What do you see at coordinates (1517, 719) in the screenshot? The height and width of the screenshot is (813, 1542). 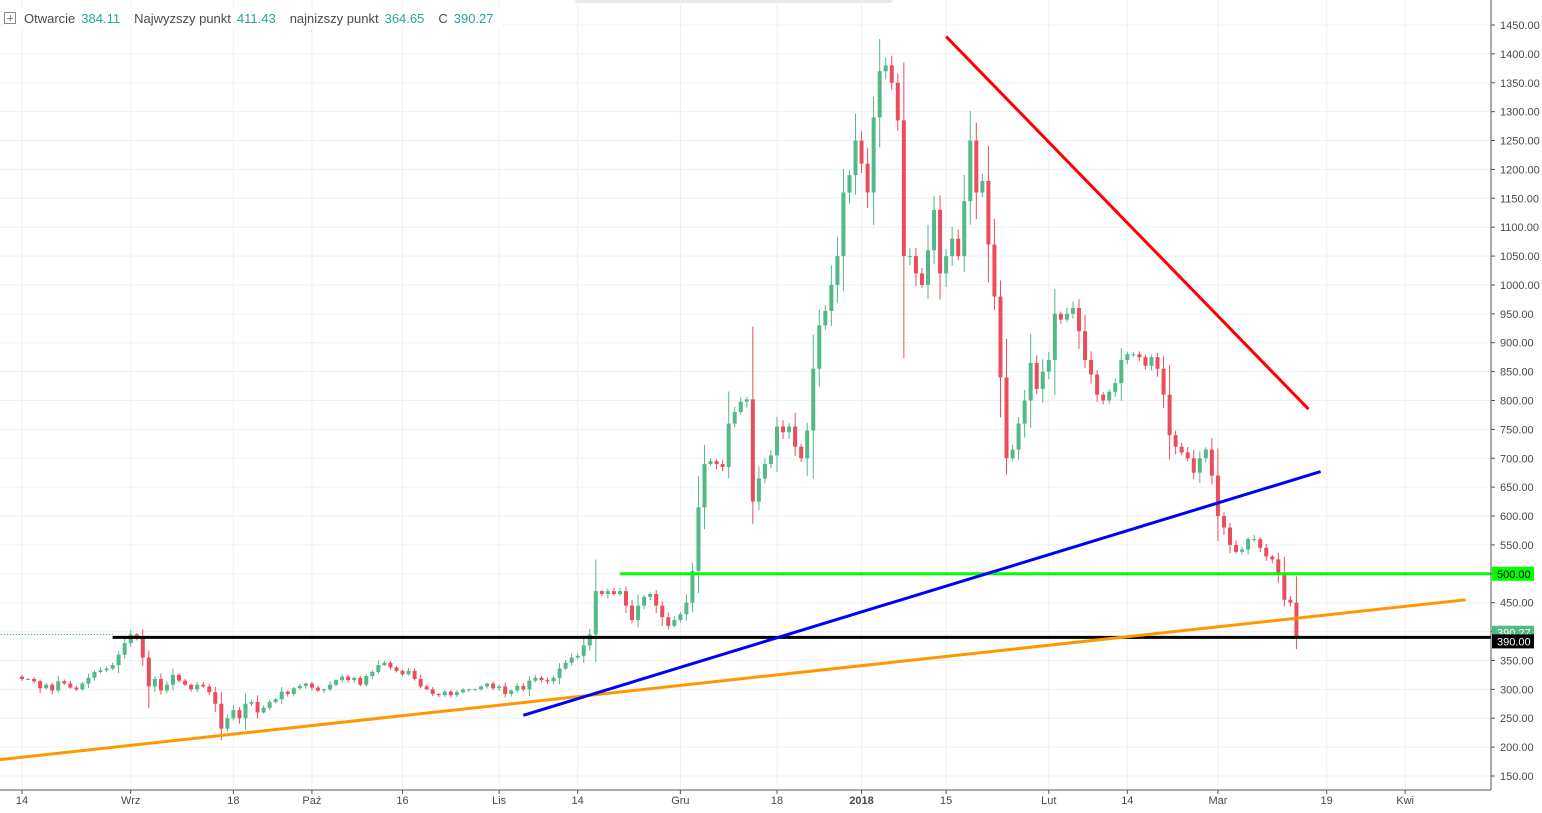 I see `price-tick-label: 250.00` at bounding box center [1517, 719].